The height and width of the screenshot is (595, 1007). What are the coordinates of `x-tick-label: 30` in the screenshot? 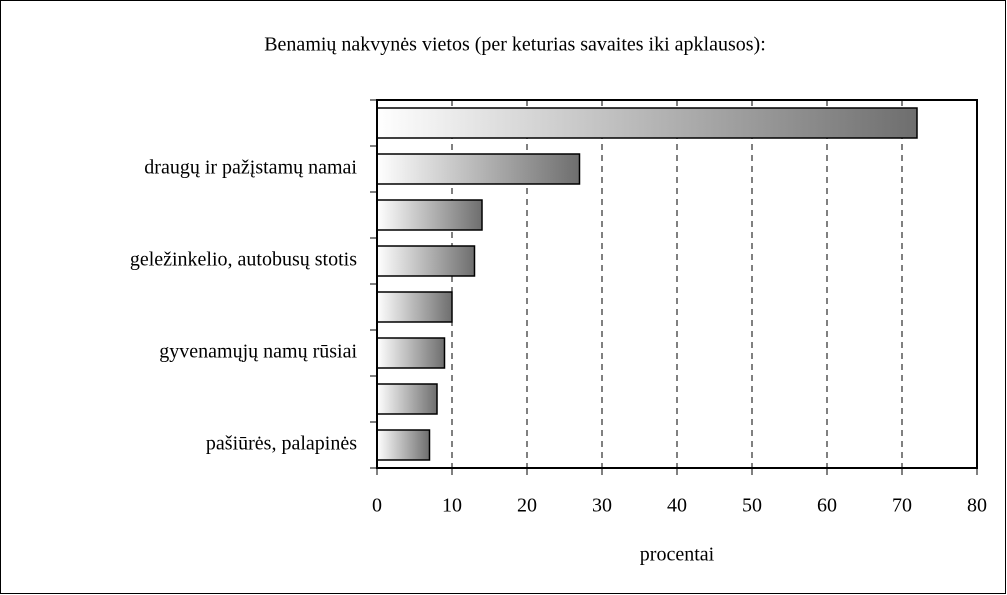 It's located at (602, 506).